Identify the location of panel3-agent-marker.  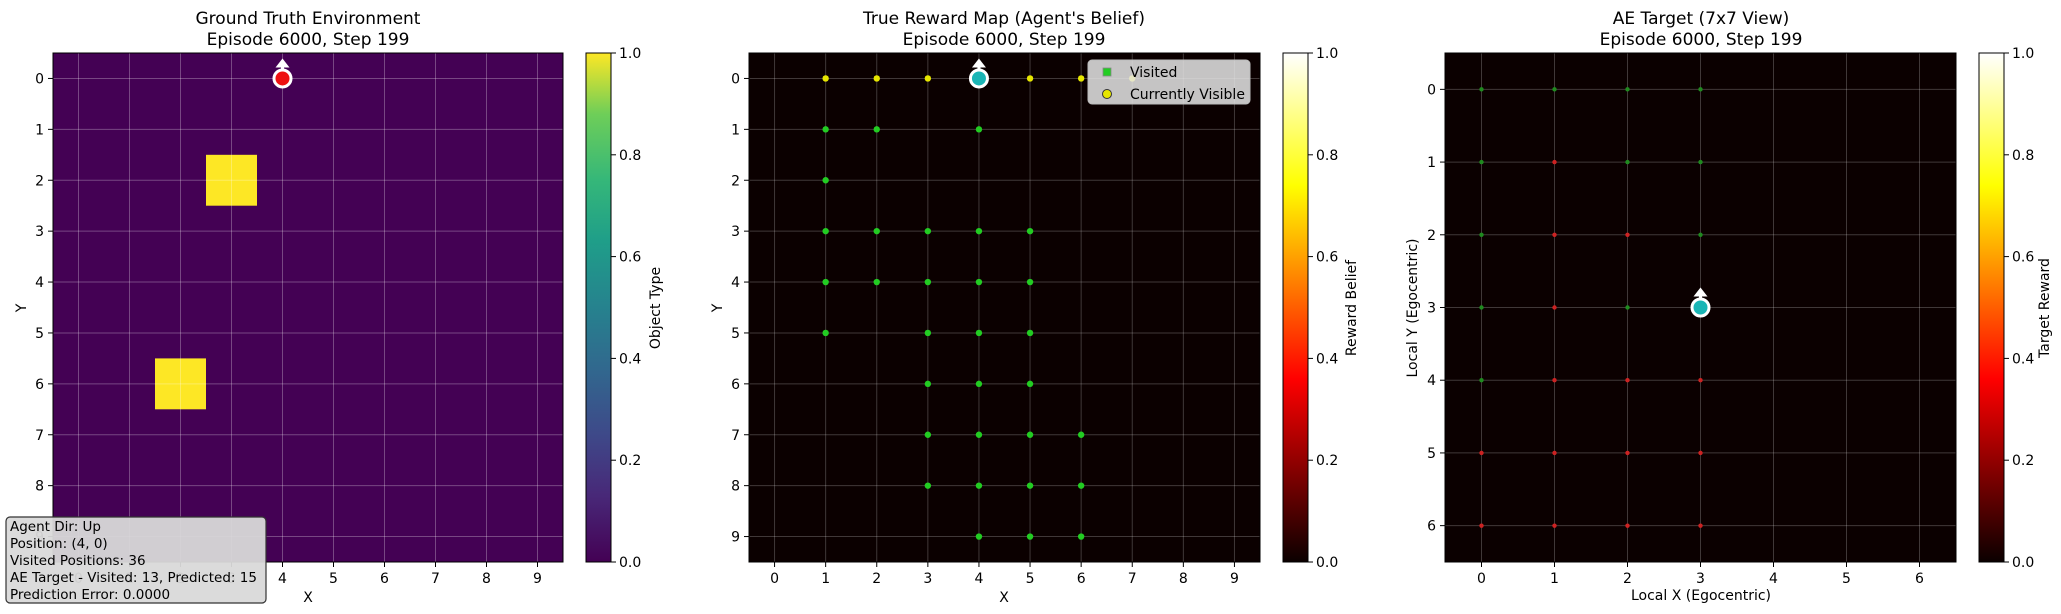
(1700, 307).